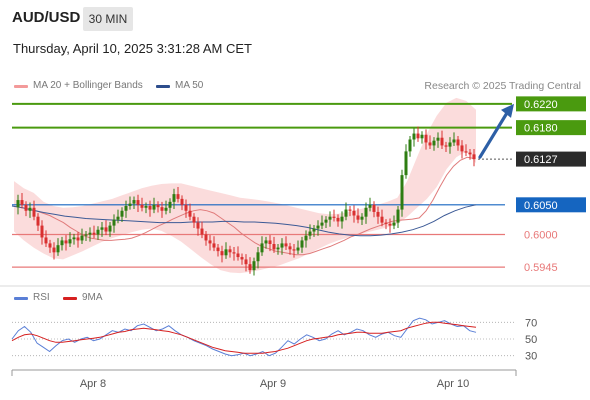  I want to click on ma9-legend-swatch, so click(70, 298).